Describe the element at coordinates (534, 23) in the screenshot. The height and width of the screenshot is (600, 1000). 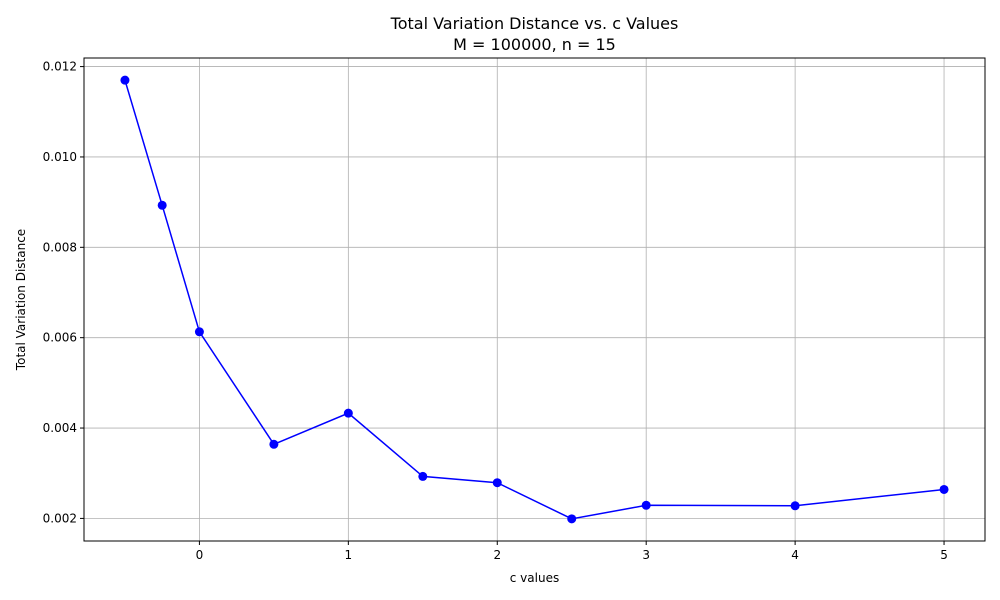
I see `chart-title: Total Variation Distance vs. c Values` at that location.